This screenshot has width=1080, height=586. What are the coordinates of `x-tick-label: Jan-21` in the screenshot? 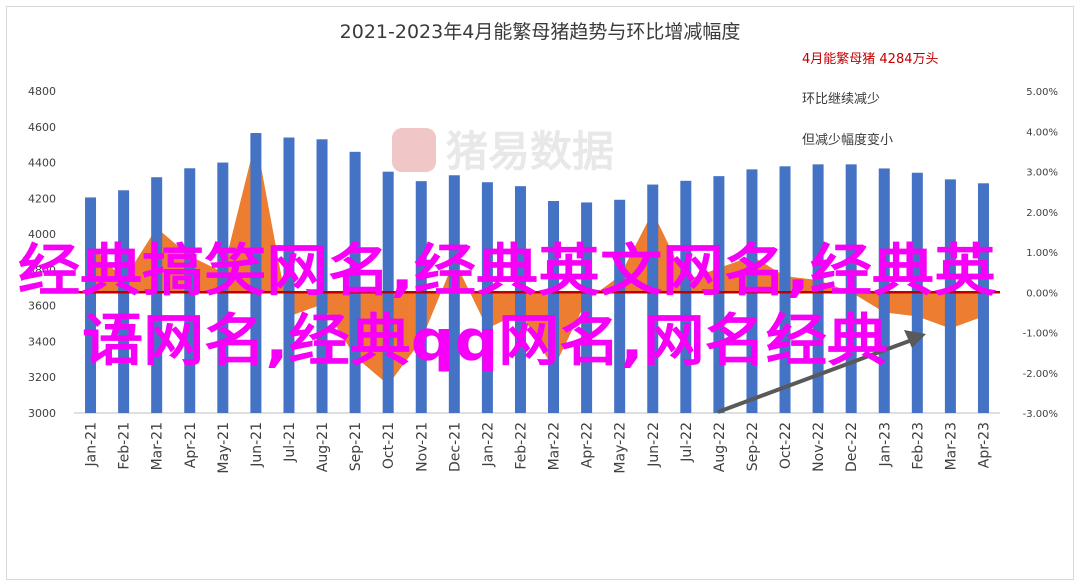 It's located at (92, 444).